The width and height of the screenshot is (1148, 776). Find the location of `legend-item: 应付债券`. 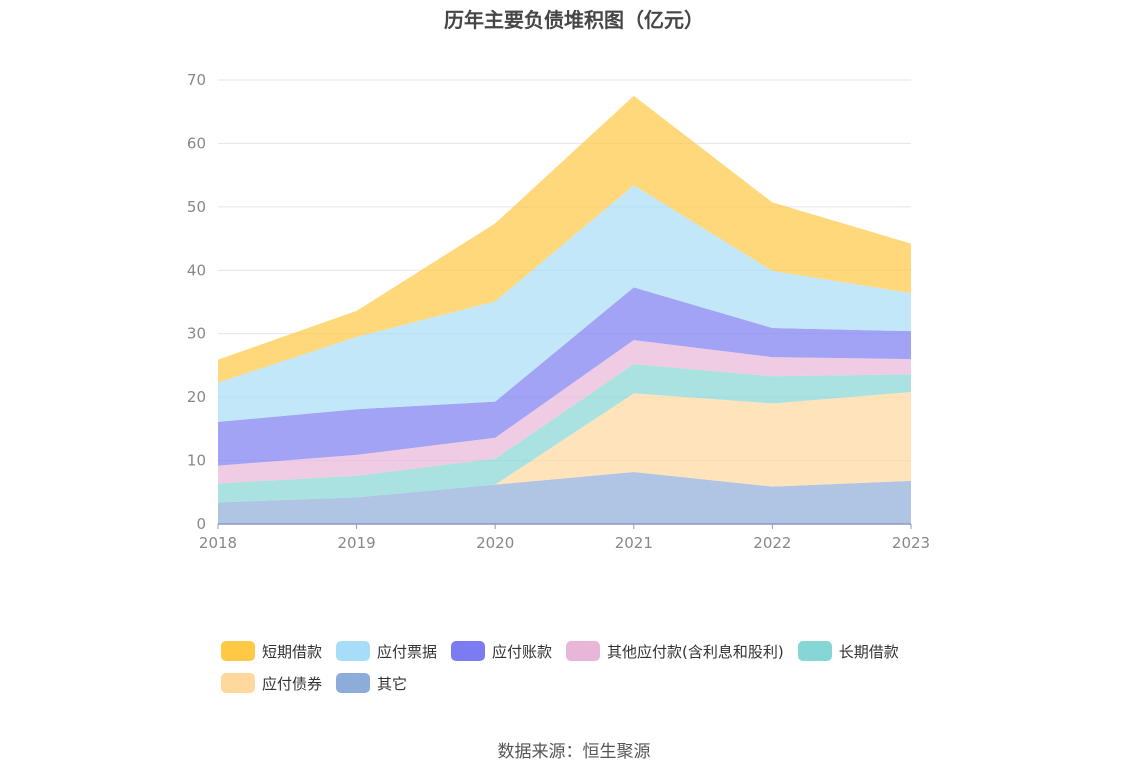

legend-item: 应付债券 is located at coordinates (271, 683).